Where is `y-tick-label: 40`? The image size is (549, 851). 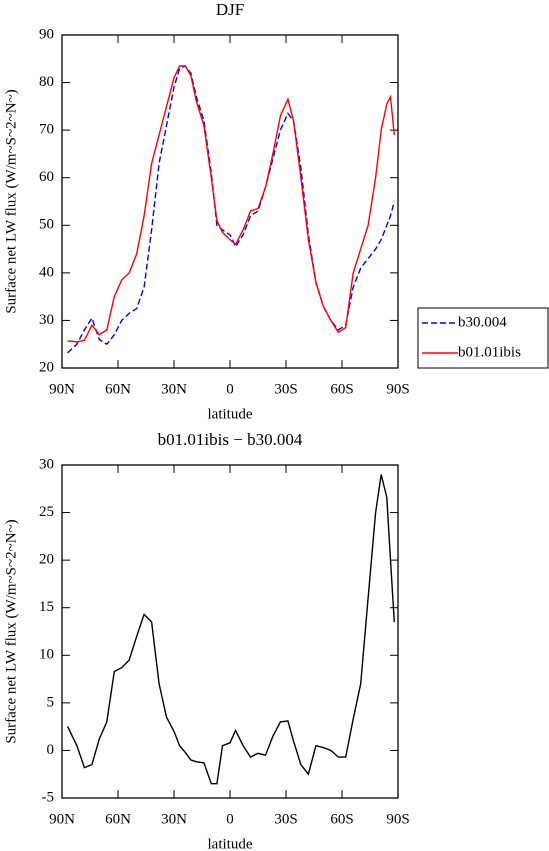 y-tick-label: 40 is located at coordinates (46, 272).